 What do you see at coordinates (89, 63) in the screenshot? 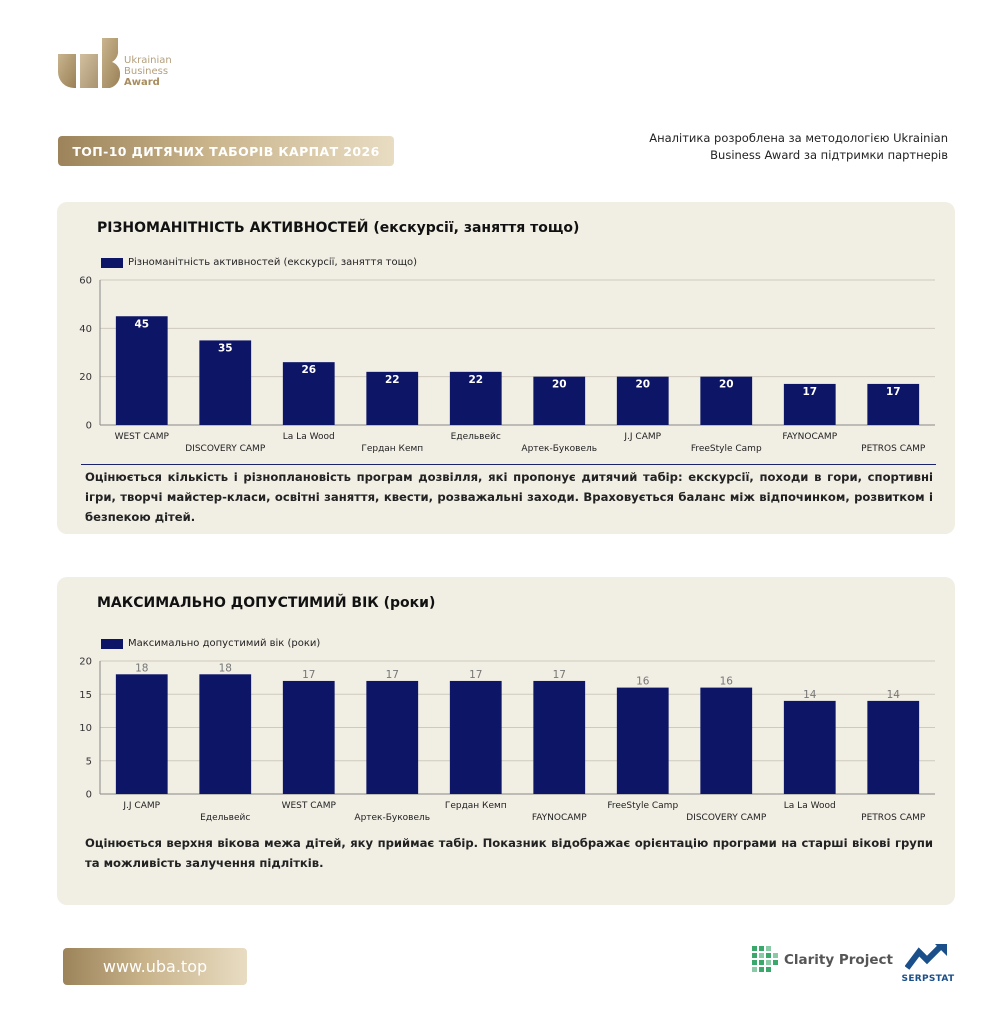
I see `uba-logo` at bounding box center [89, 63].